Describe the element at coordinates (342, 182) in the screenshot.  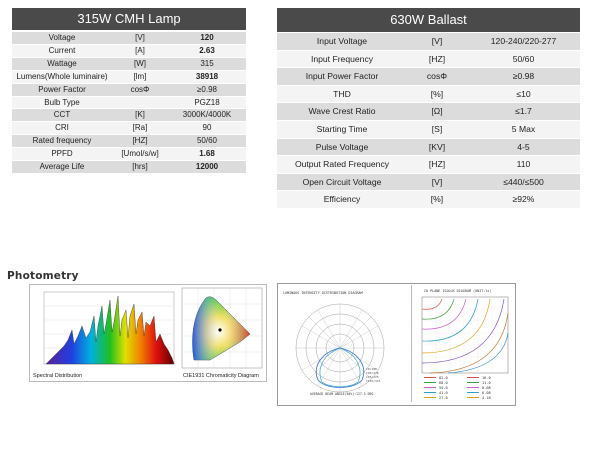
I see `ballast-param-cell: Open Circuit Voltage` at that location.